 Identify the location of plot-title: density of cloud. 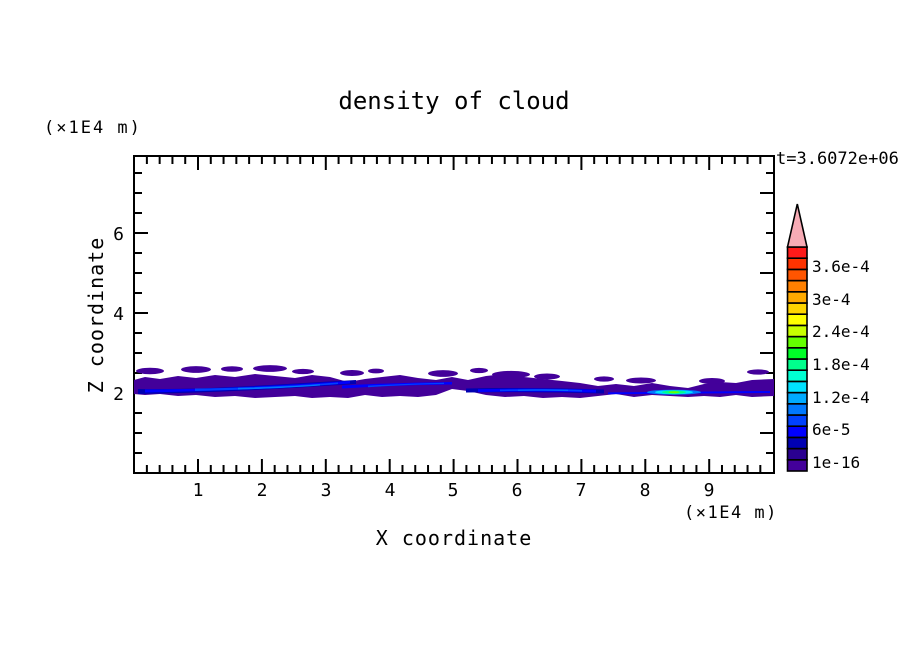
(454, 101).